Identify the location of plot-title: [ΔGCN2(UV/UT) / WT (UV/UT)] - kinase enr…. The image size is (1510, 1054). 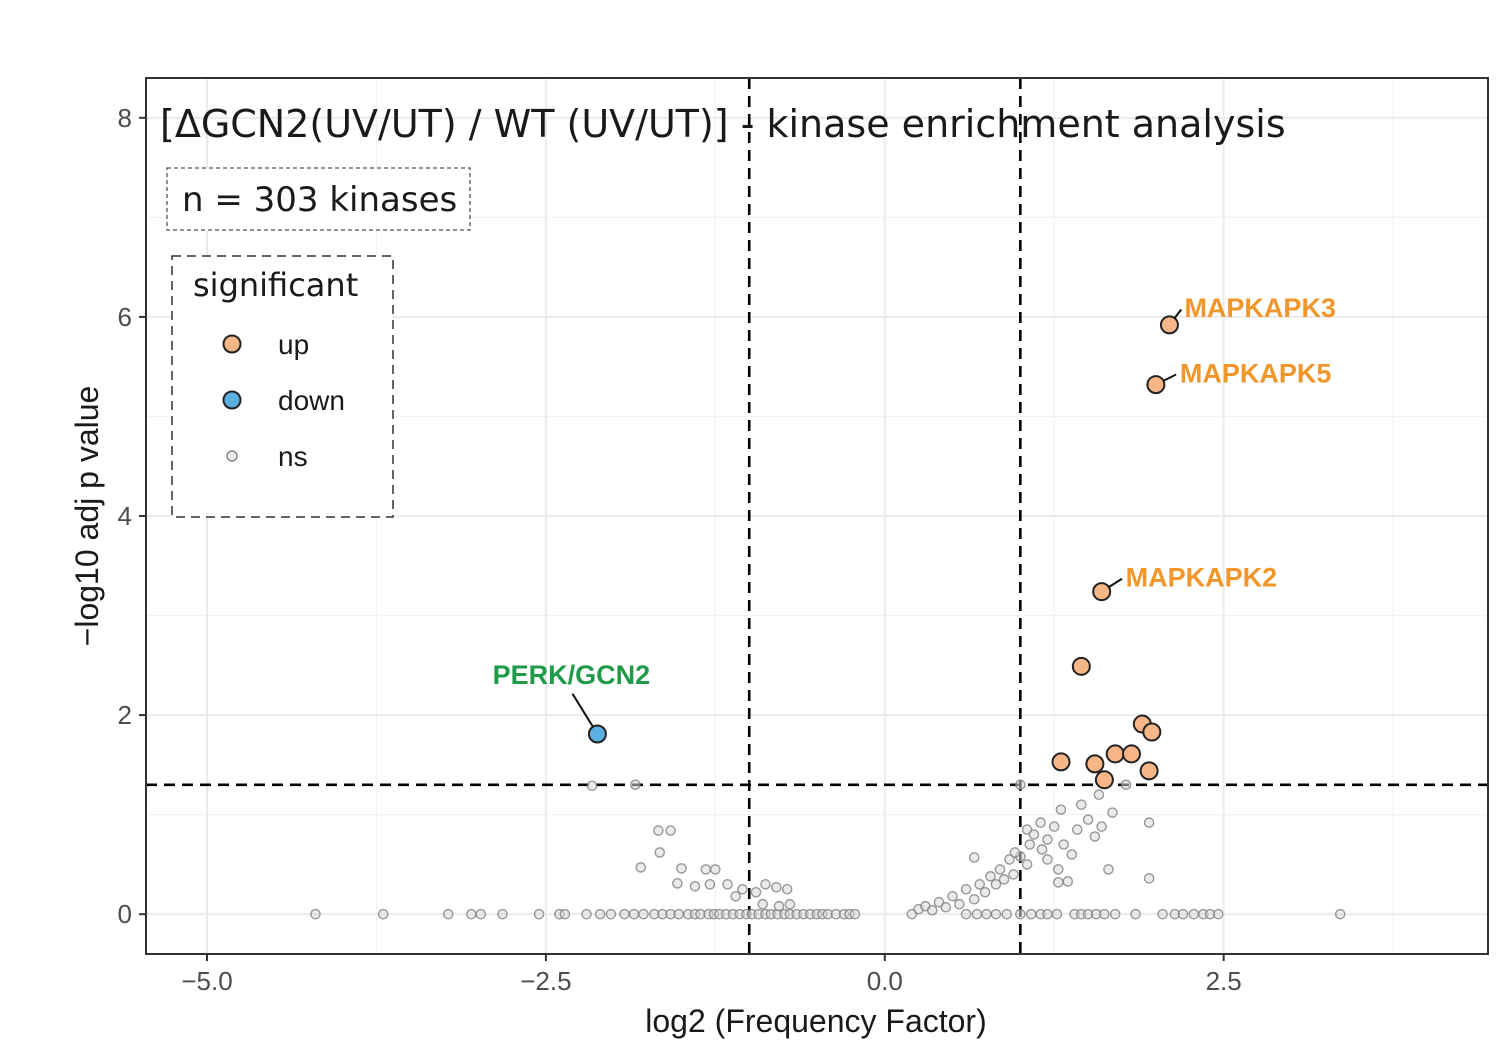
(723, 124).